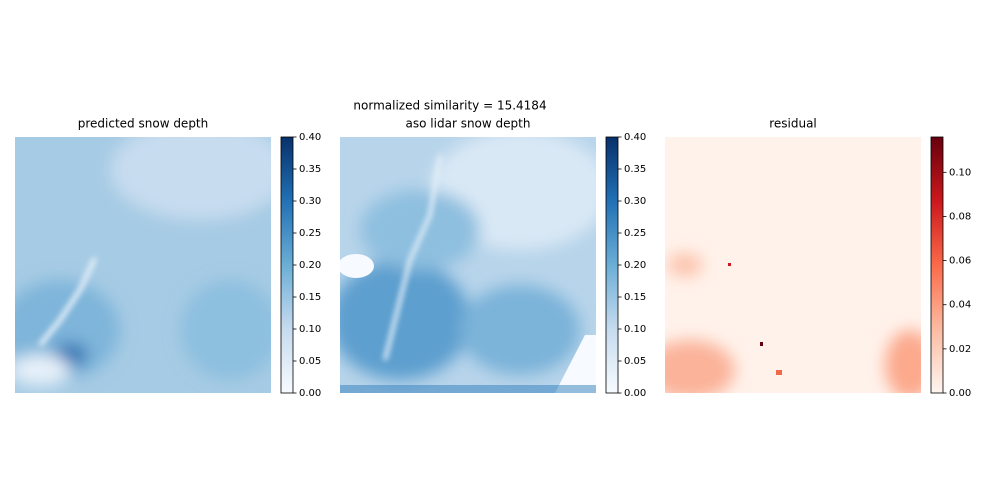 This screenshot has width=1000, height=500. Describe the element at coordinates (143, 124) in the screenshot. I see `panel-title: predicted snow depth` at that location.